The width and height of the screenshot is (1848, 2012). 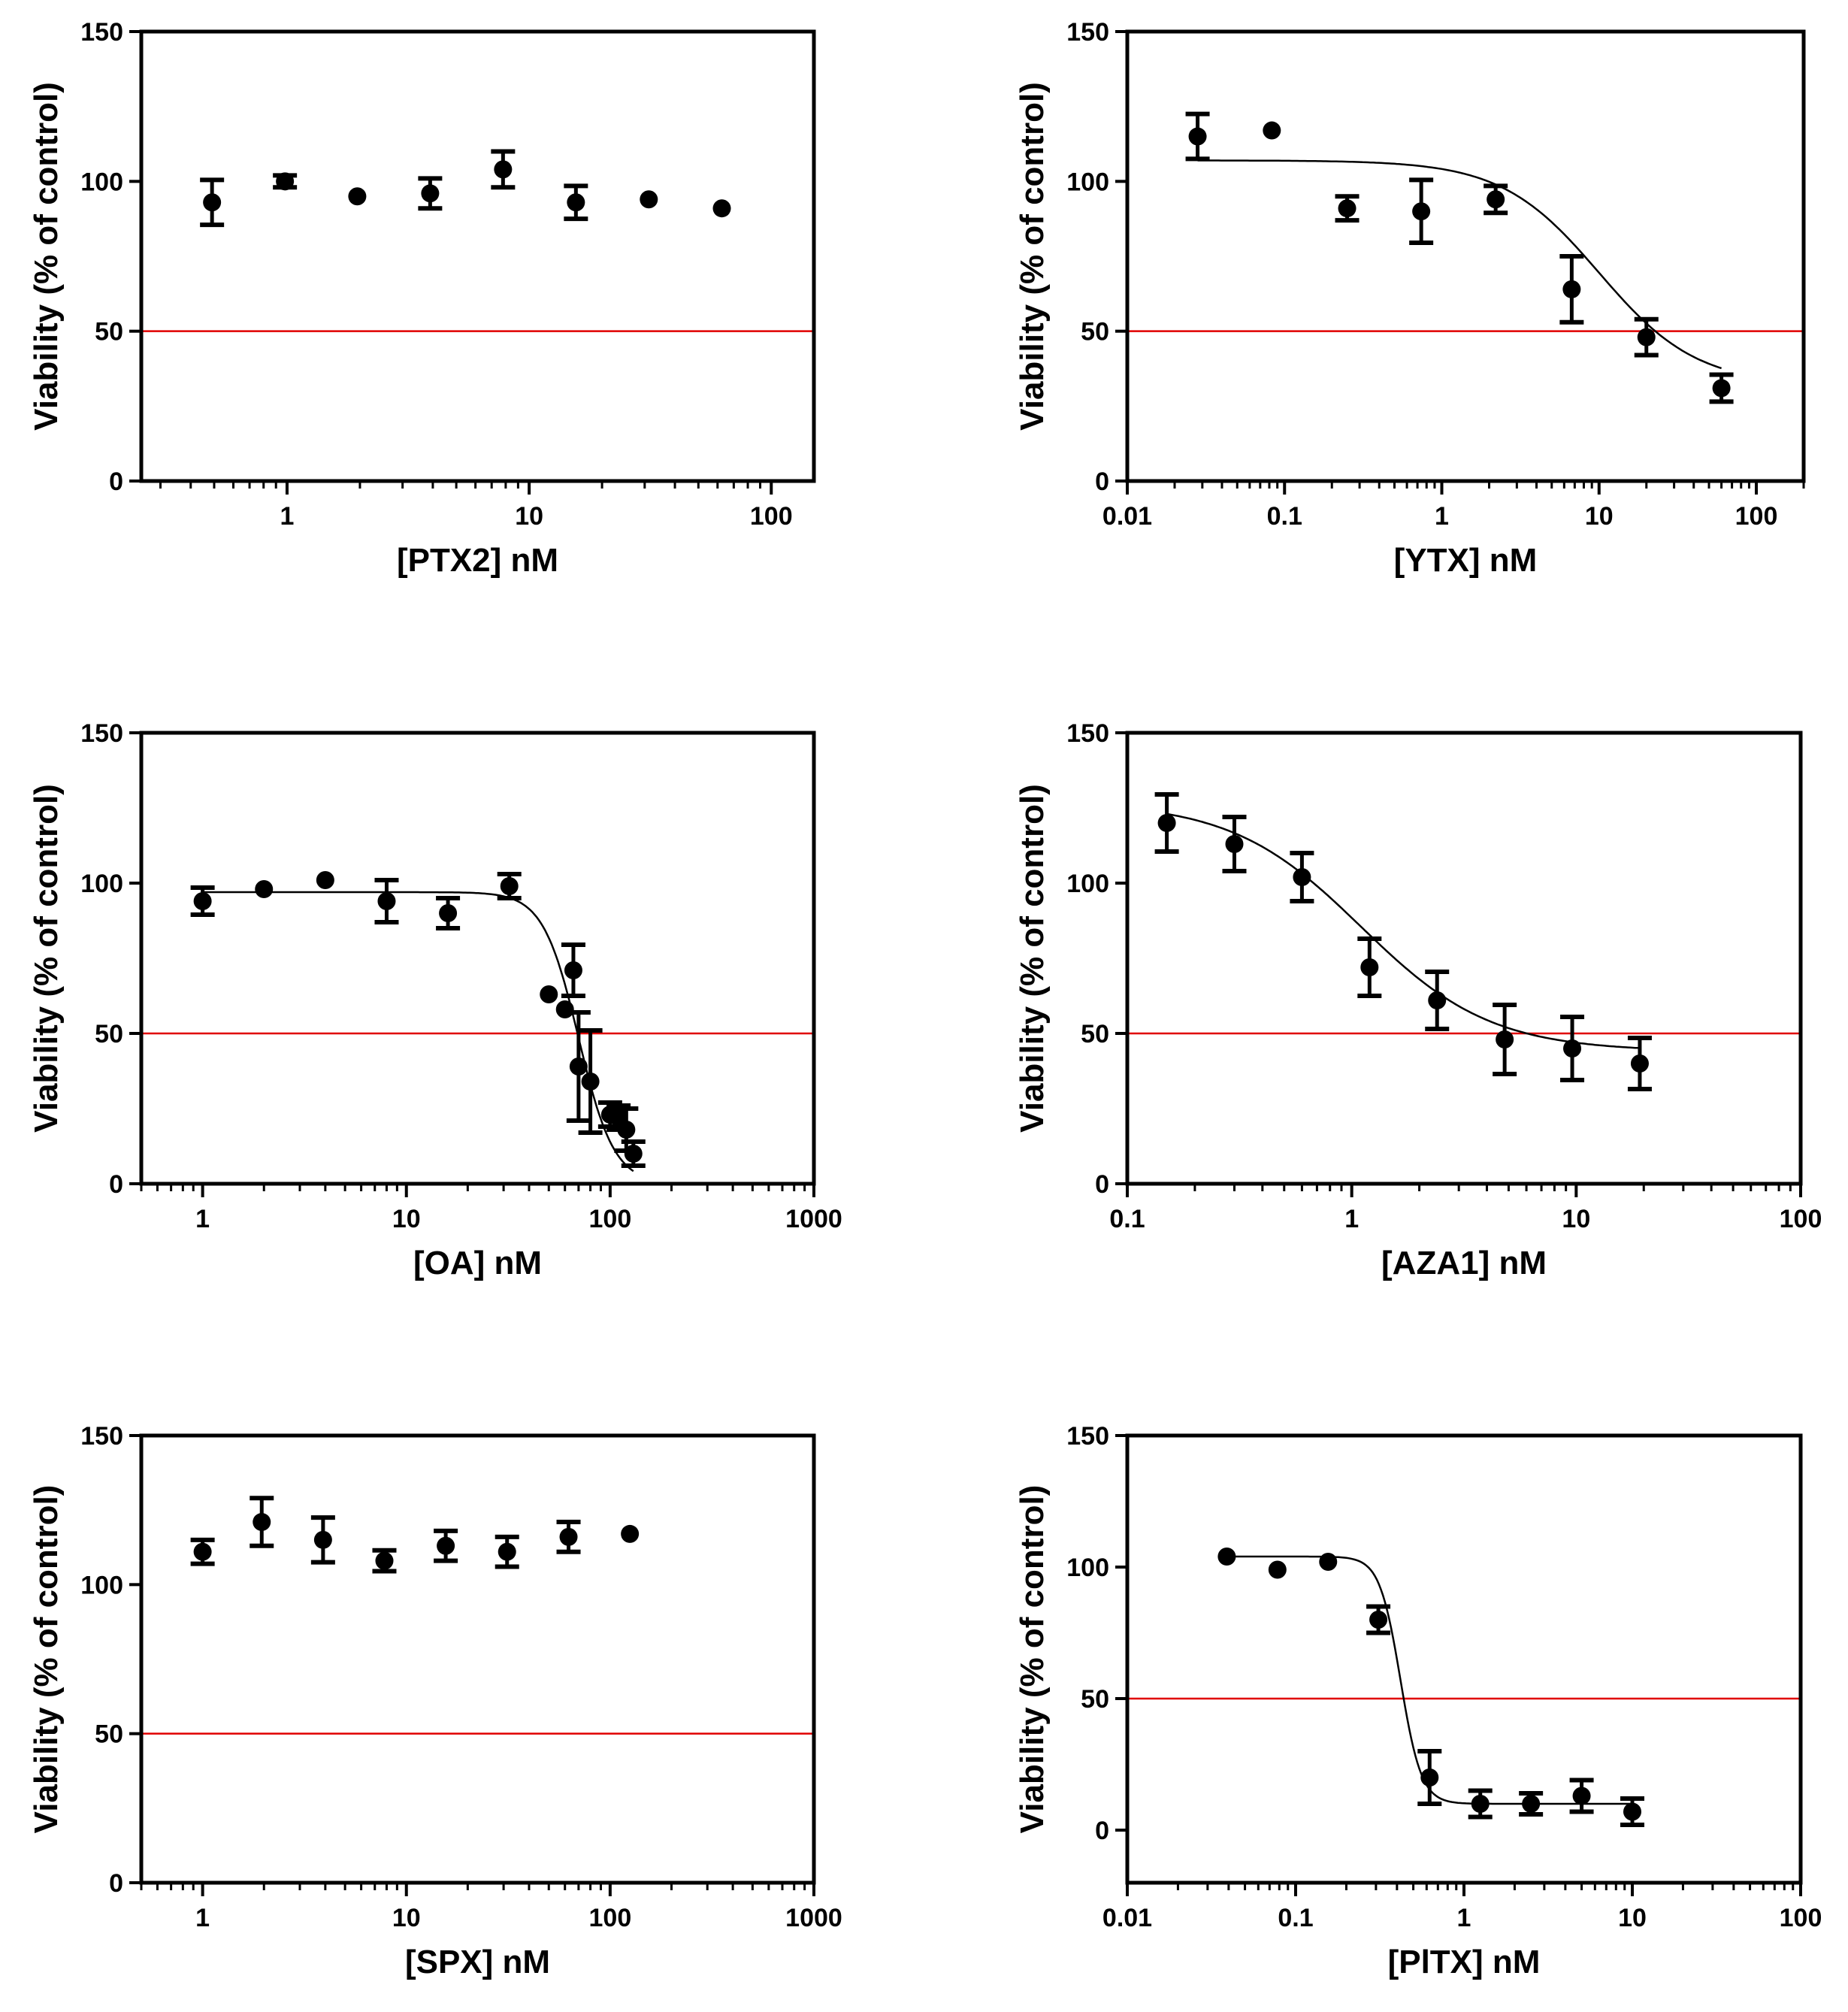 I want to click on x-axis-label: [YTX] nM, so click(x=1466, y=560).